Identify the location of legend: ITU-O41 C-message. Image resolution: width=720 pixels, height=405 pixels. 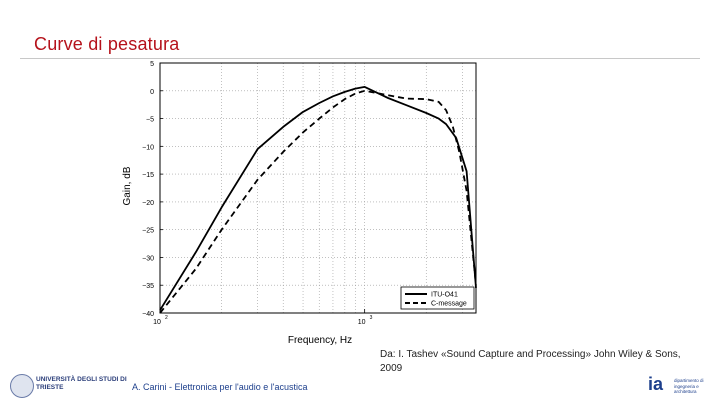
(437, 298).